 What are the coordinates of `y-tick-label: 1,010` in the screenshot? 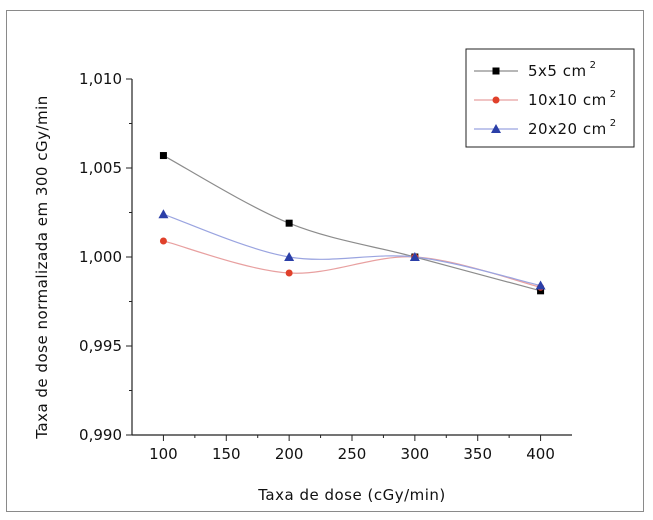 It's located at (100, 79).